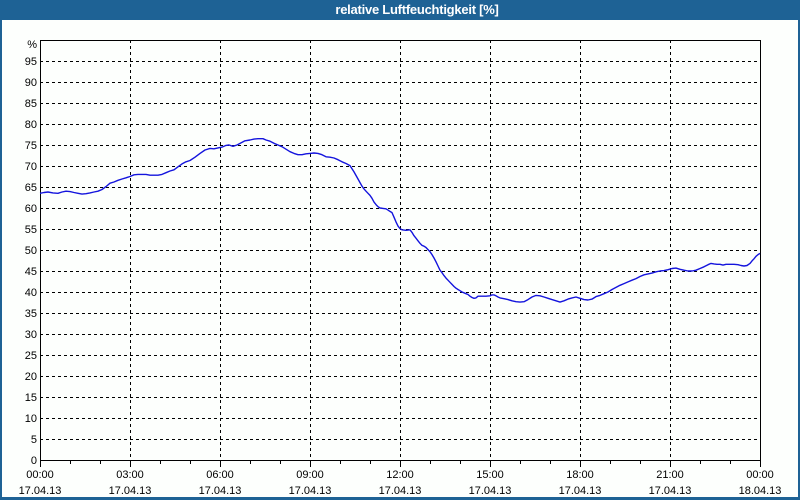  Describe the element at coordinates (31, 188) in the screenshot. I see `svg-text: 65` at that location.